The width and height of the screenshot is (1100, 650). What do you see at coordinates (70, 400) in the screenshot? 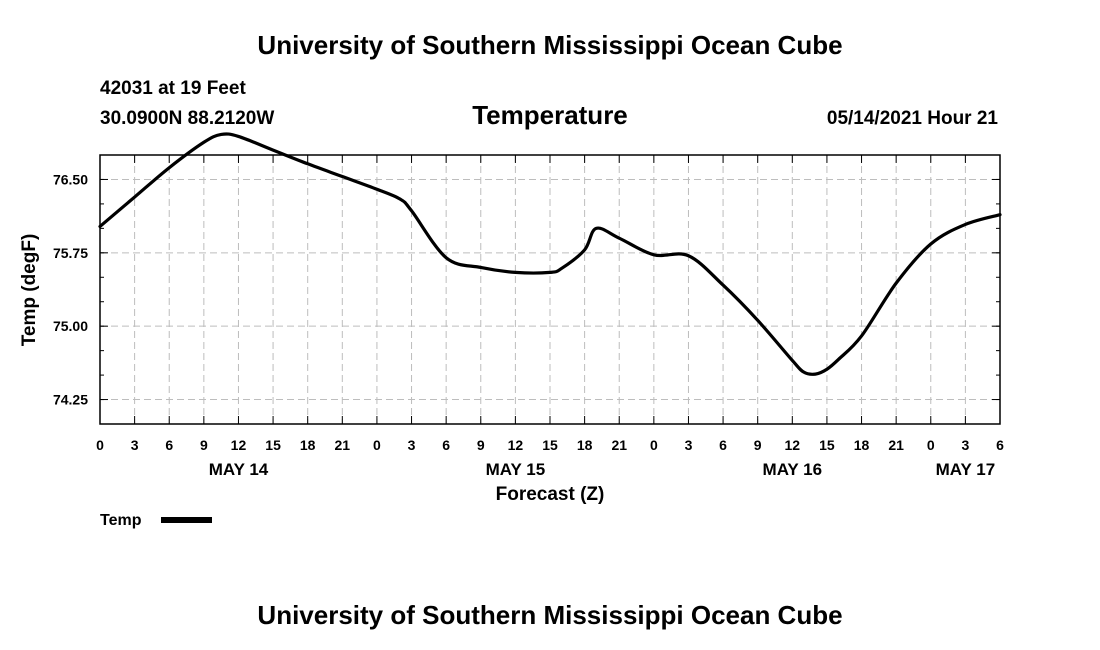
I see `y-tick-label: 74.25` at bounding box center [70, 400].